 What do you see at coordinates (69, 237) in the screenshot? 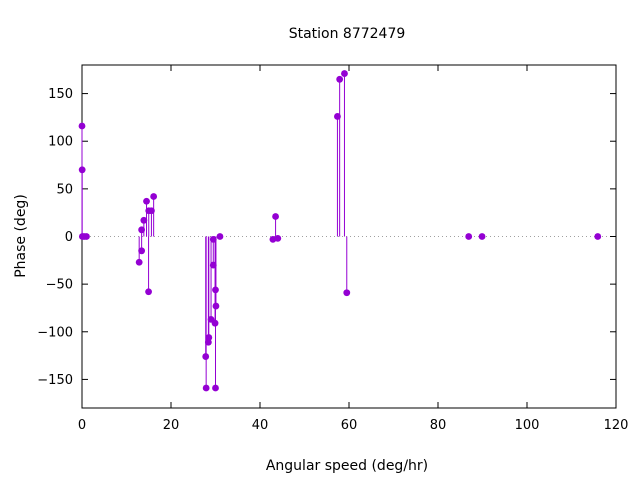
I see `y-tick-label: 0` at bounding box center [69, 237].